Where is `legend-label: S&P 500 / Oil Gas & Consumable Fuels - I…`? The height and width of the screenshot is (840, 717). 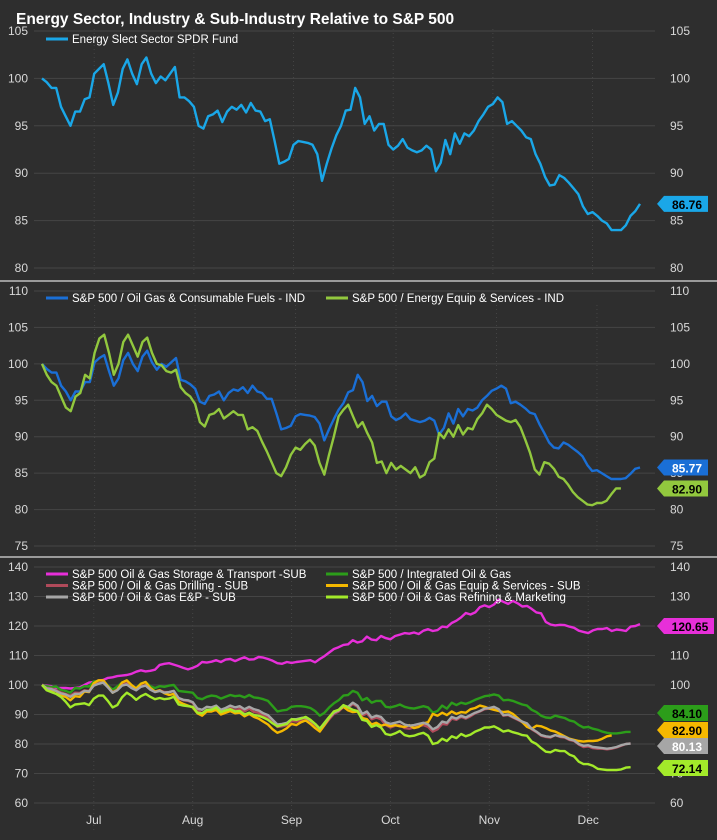 legend-label: S&P 500 / Oil Gas & Consumable Fuels - I… is located at coordinates (188, 299).